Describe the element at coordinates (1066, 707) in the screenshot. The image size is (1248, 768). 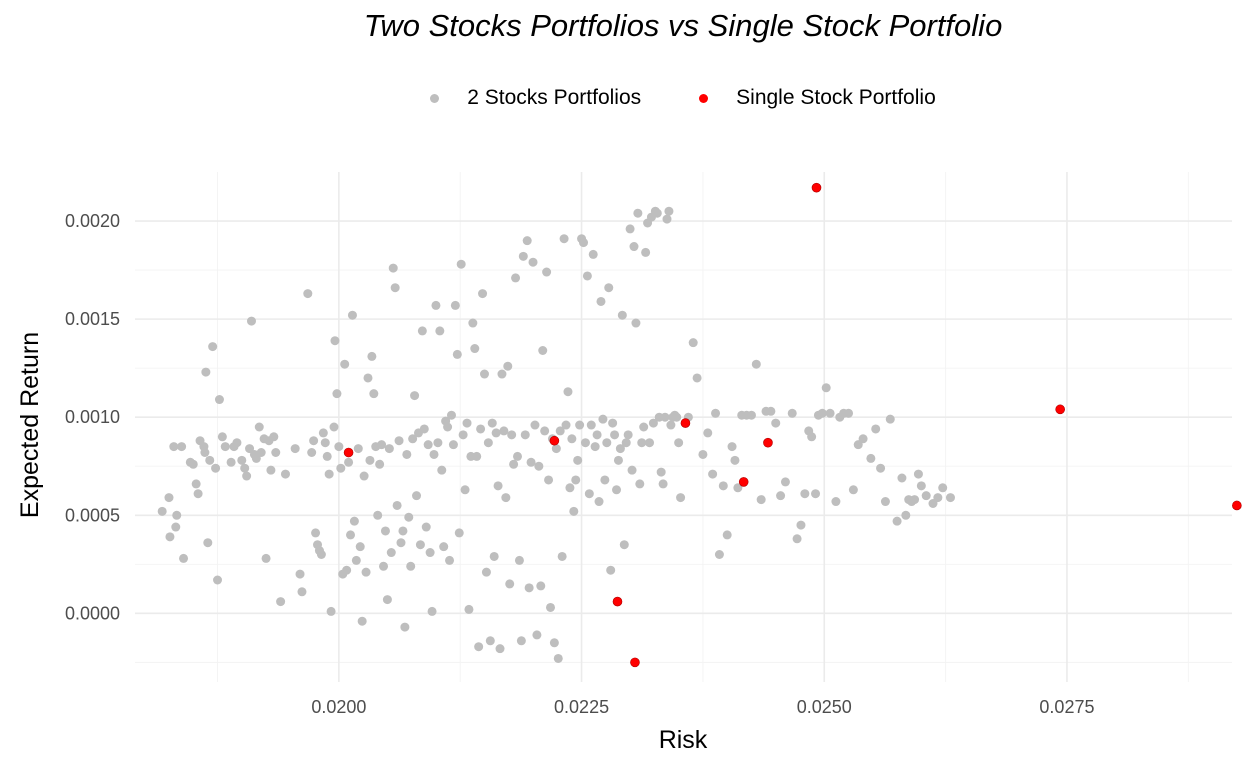
I see `x-tick-label: 0.0275` at that location.